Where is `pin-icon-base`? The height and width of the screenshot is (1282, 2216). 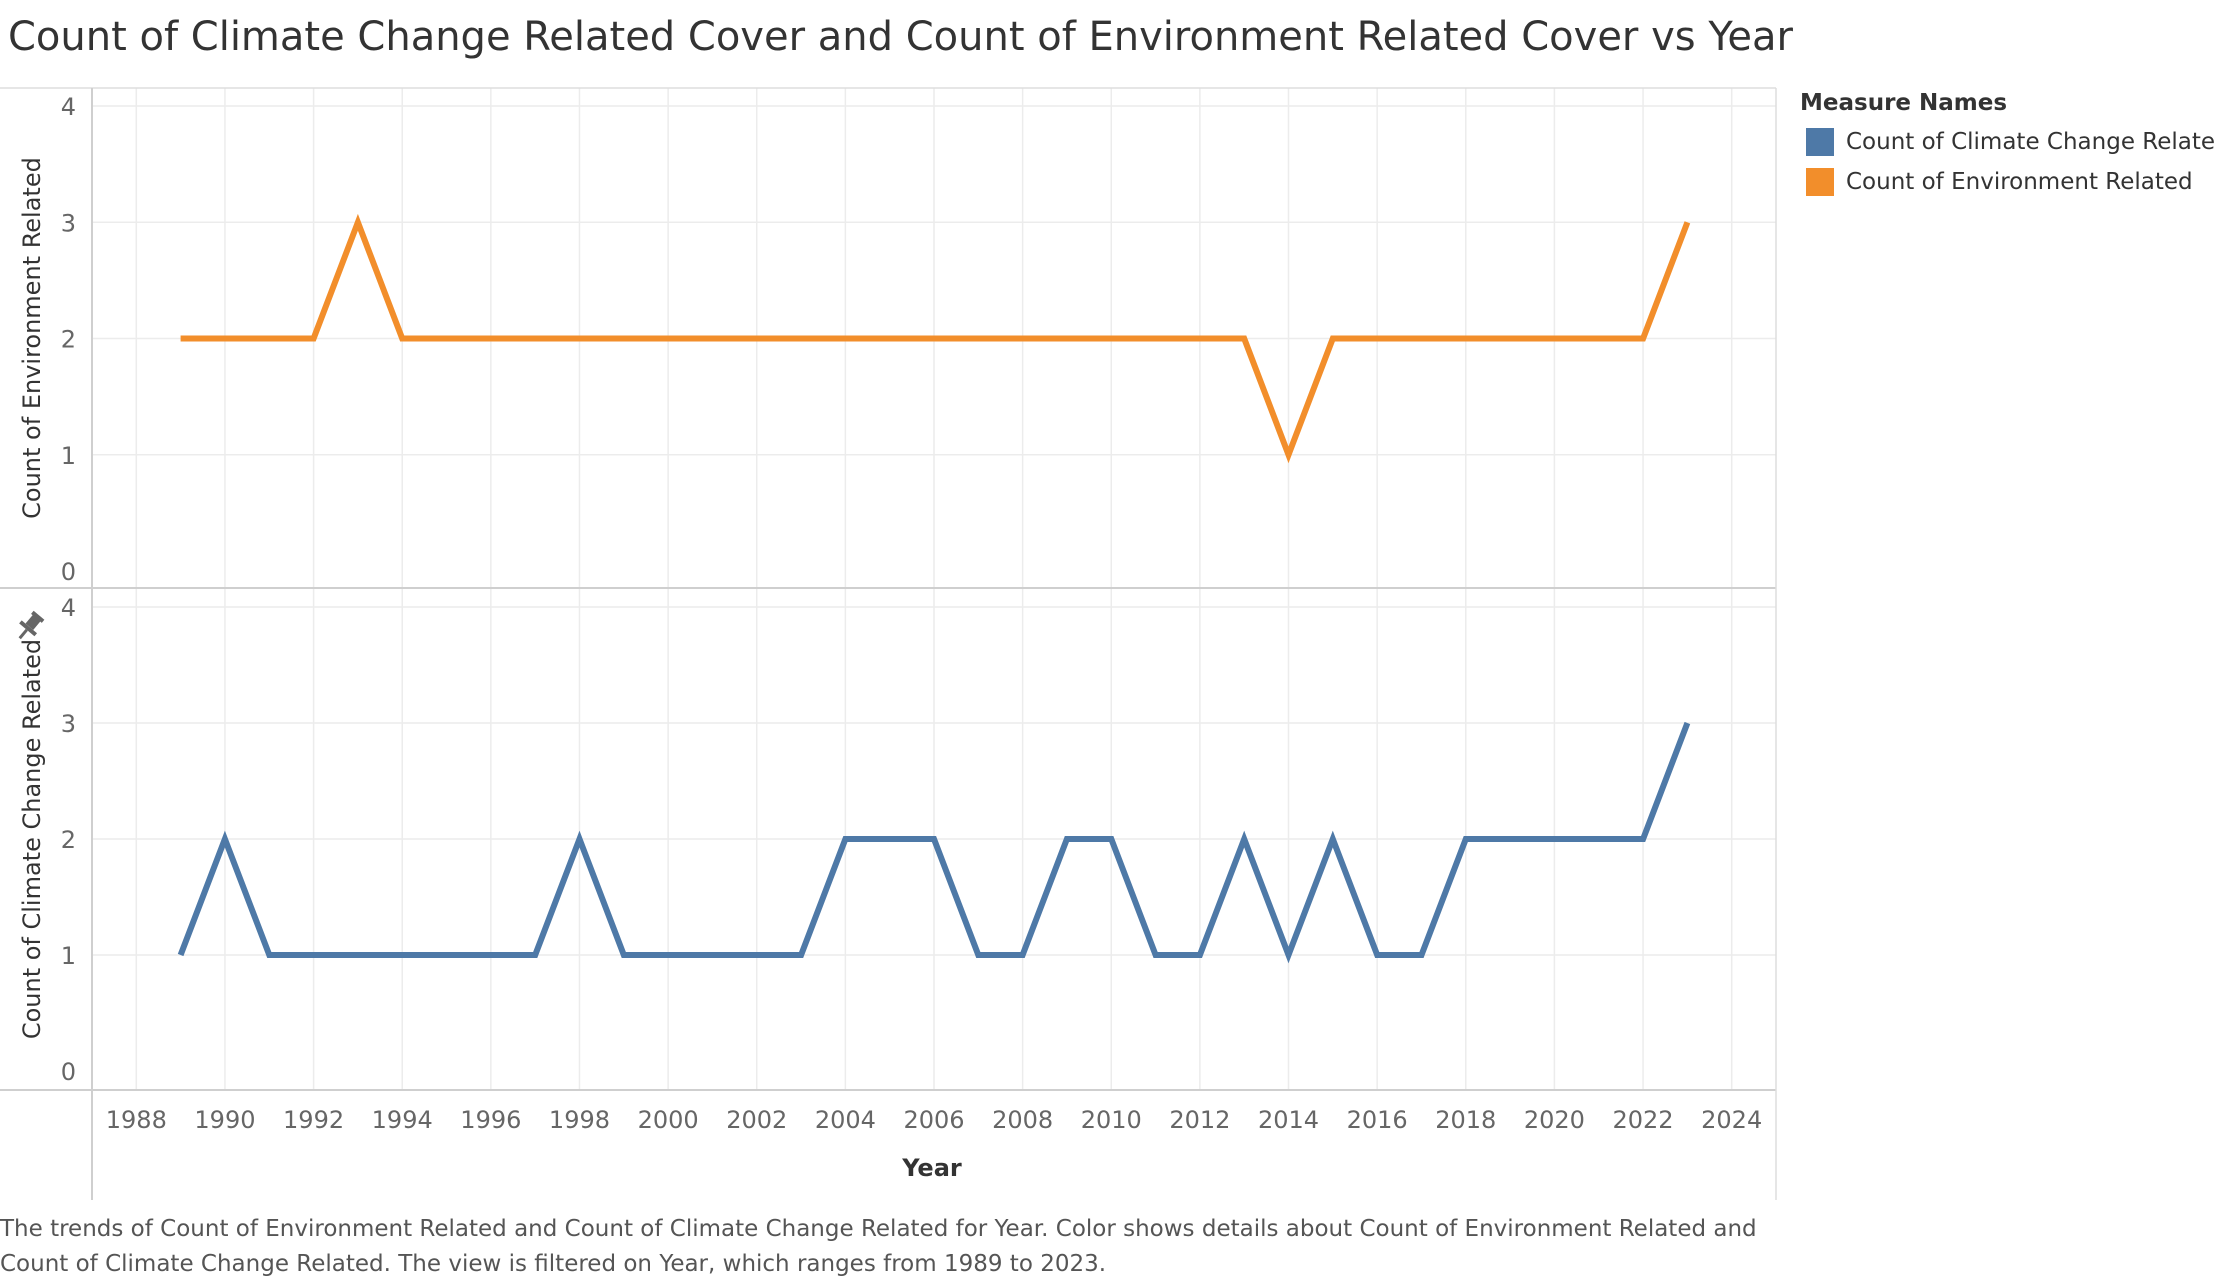 pin-icon-base is located at coordinates (28, 628).